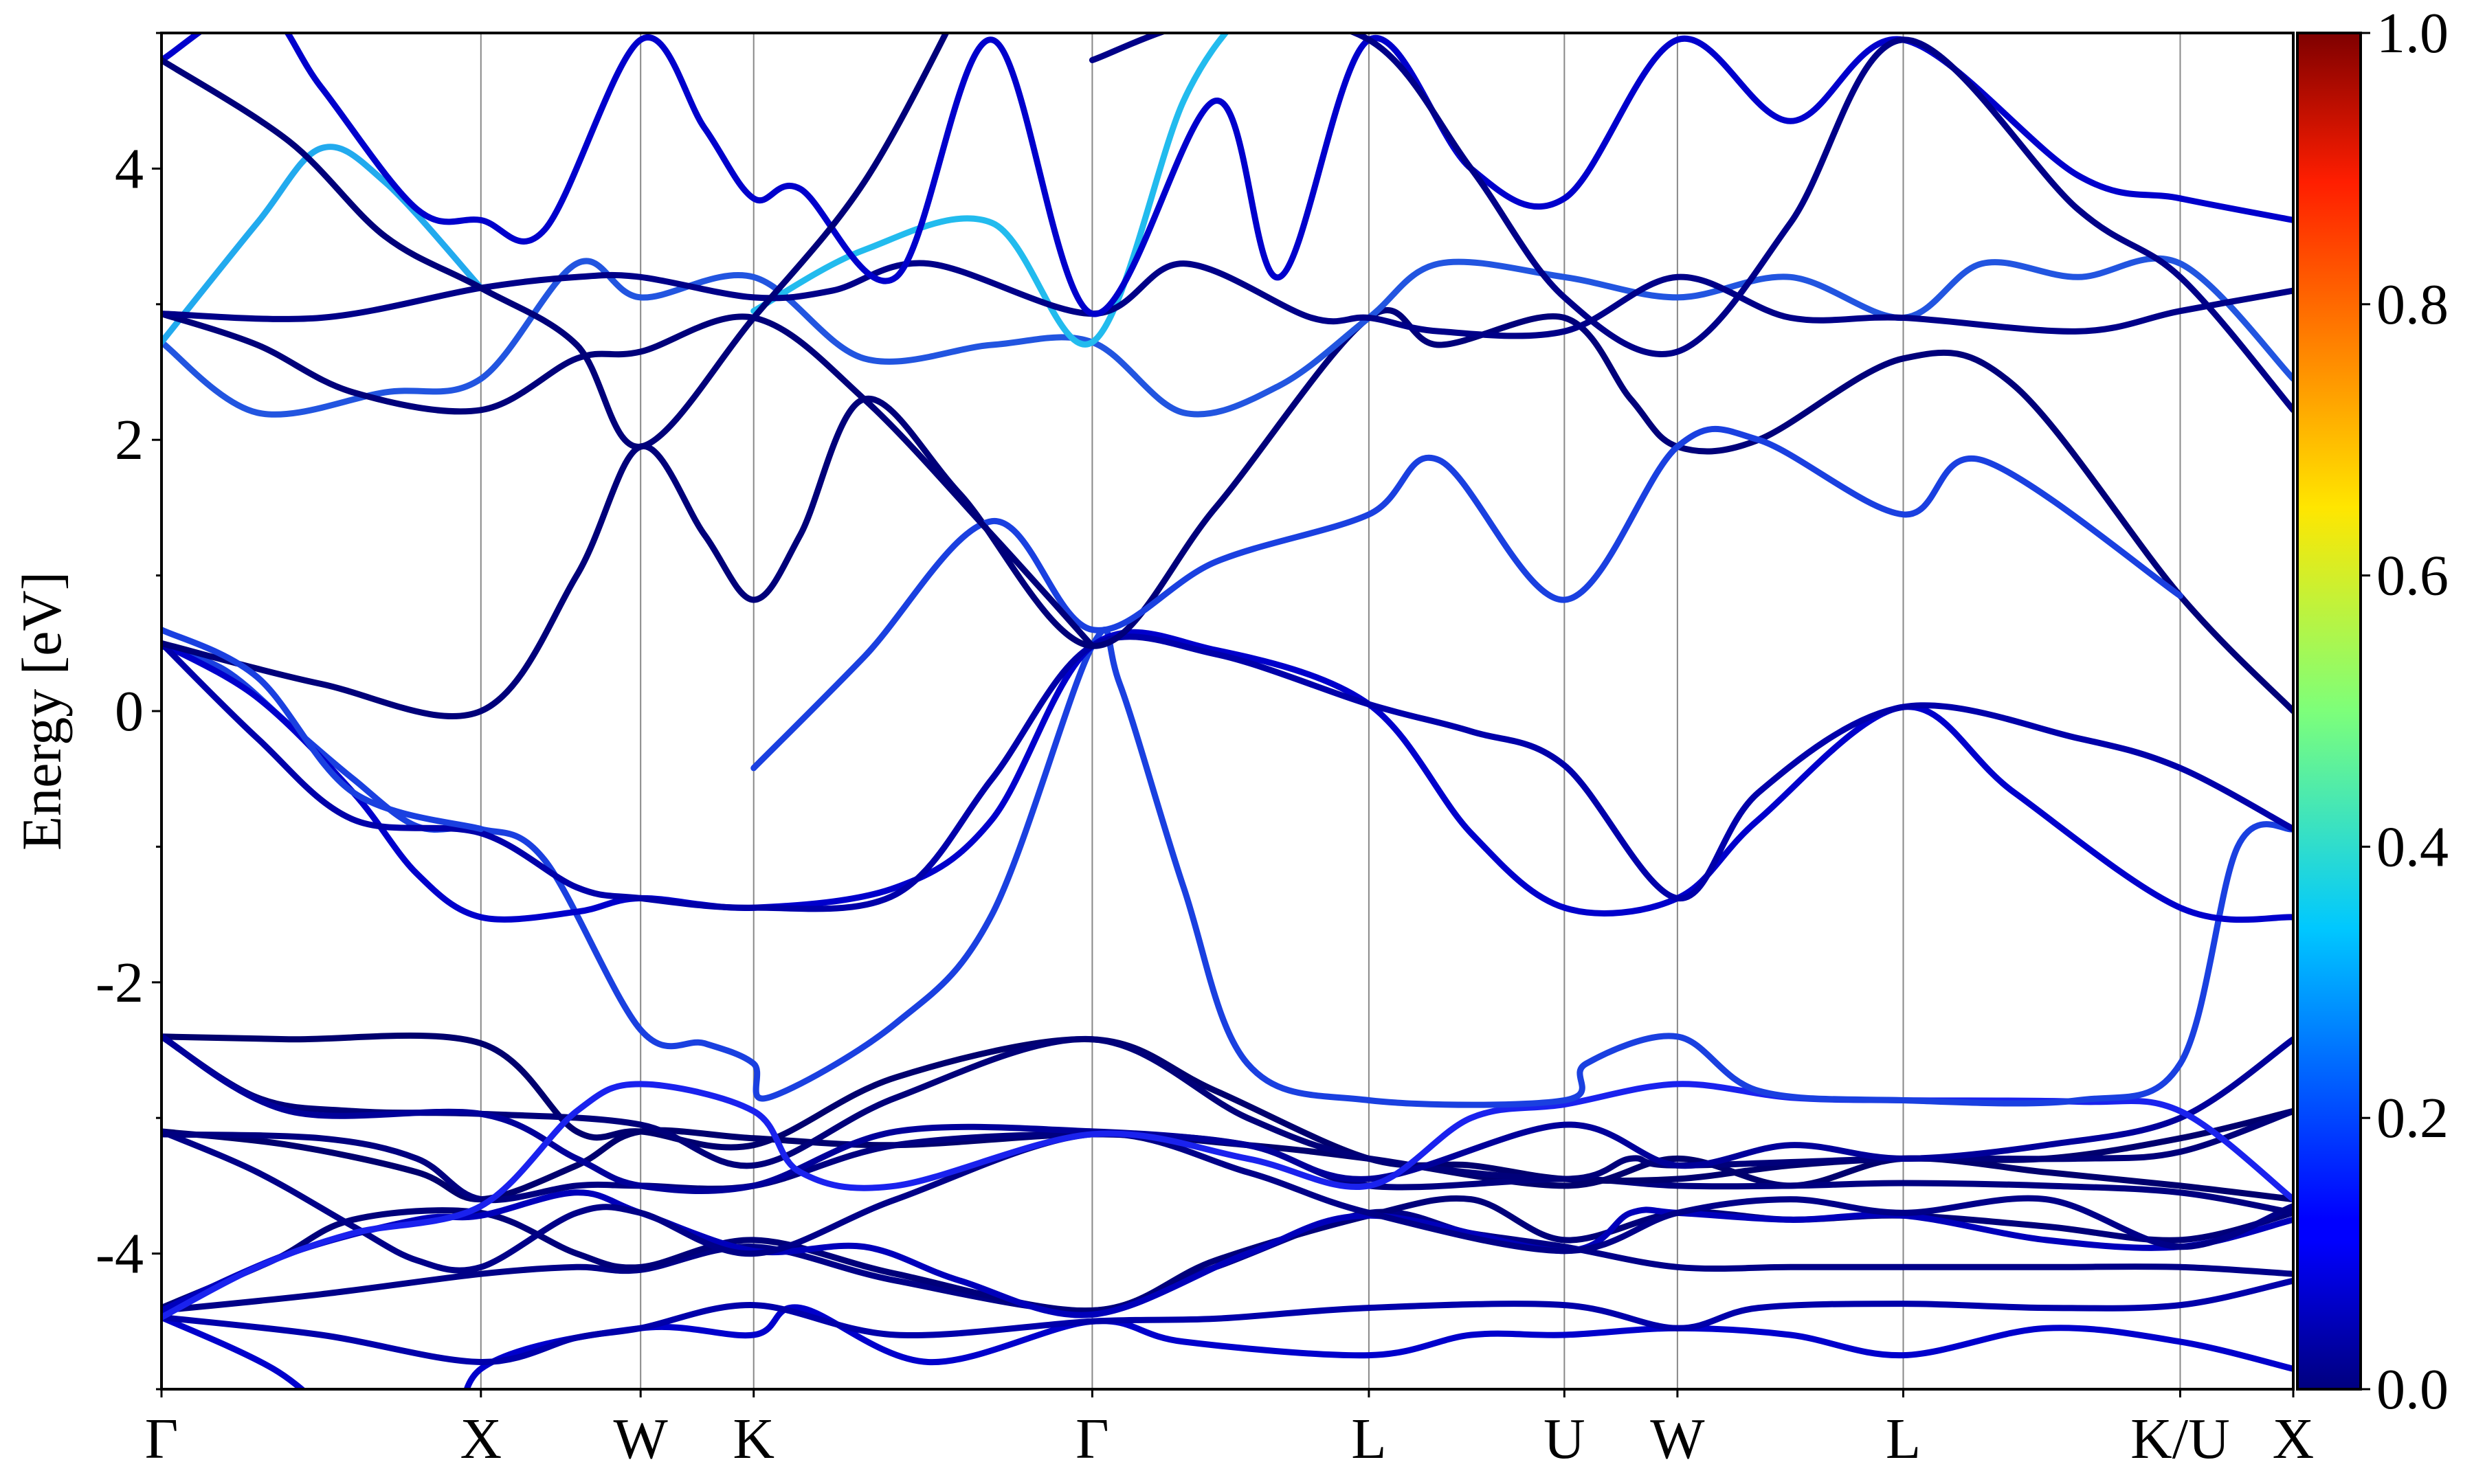  I want to click on colorbar-ticks: 0.0 0.2 0.4 0.6 0.8 1.0, so click(2405, 711).